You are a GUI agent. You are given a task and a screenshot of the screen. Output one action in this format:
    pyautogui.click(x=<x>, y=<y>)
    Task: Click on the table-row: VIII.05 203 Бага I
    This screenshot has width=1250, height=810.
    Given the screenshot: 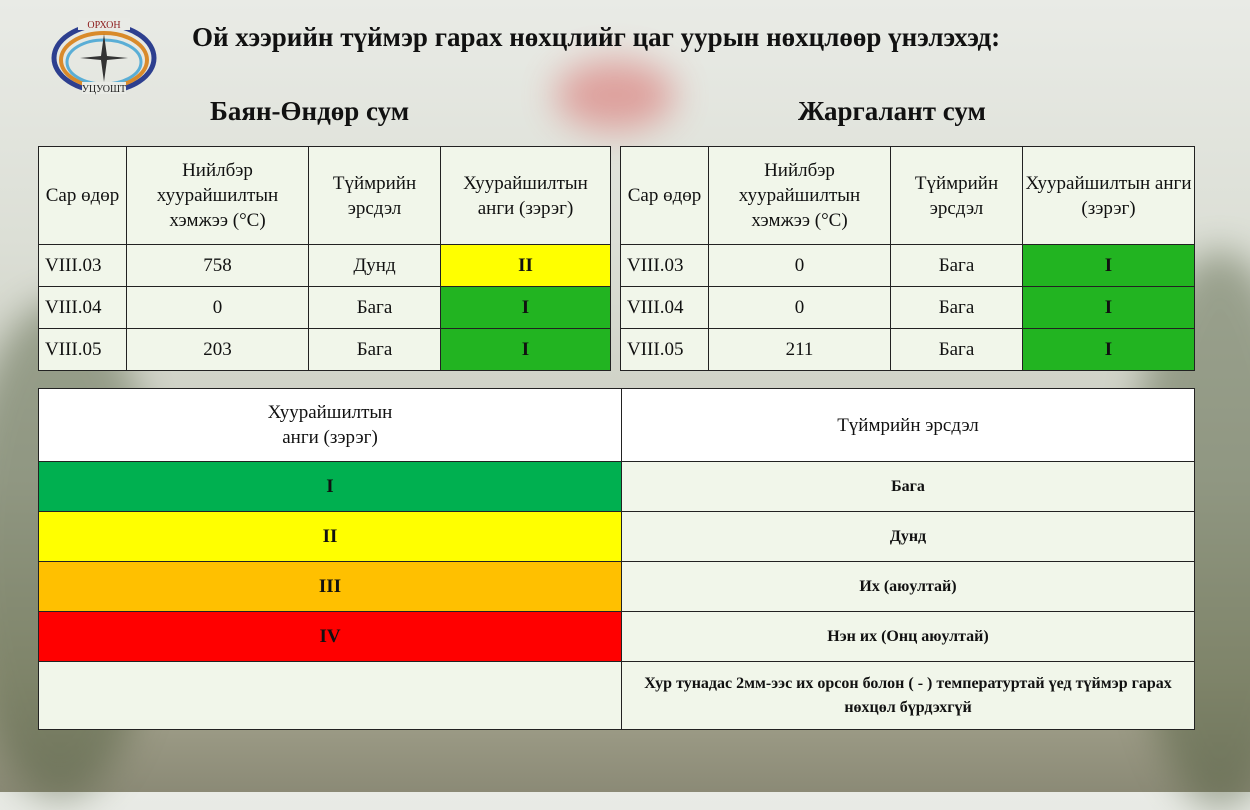 What is the action you would take?
    pyautogui.click(x=324, y=349)
    